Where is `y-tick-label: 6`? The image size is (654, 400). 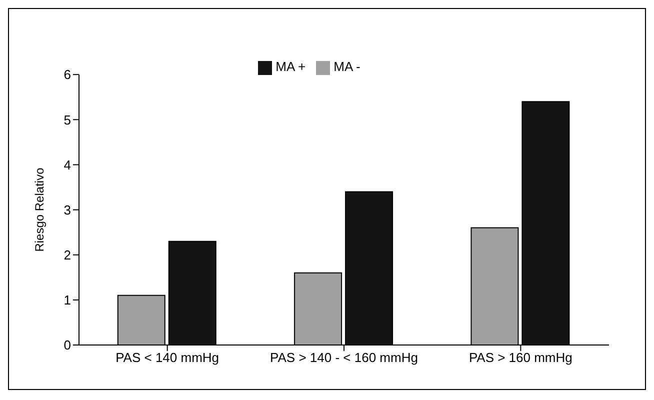
y-tick-label: 6 is located at coordinates (67, 74).